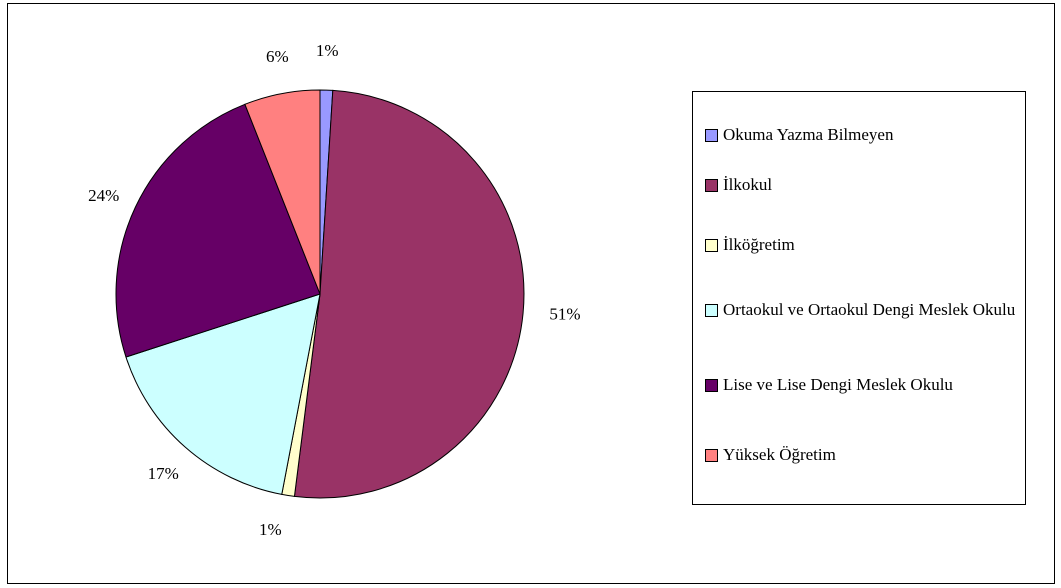 Image resolution: width=1061 pixels, height=588 pixels. Describe the element at coordinates (748, 184) in the screenshot. I see `legend-label: İlkokul` at that location.